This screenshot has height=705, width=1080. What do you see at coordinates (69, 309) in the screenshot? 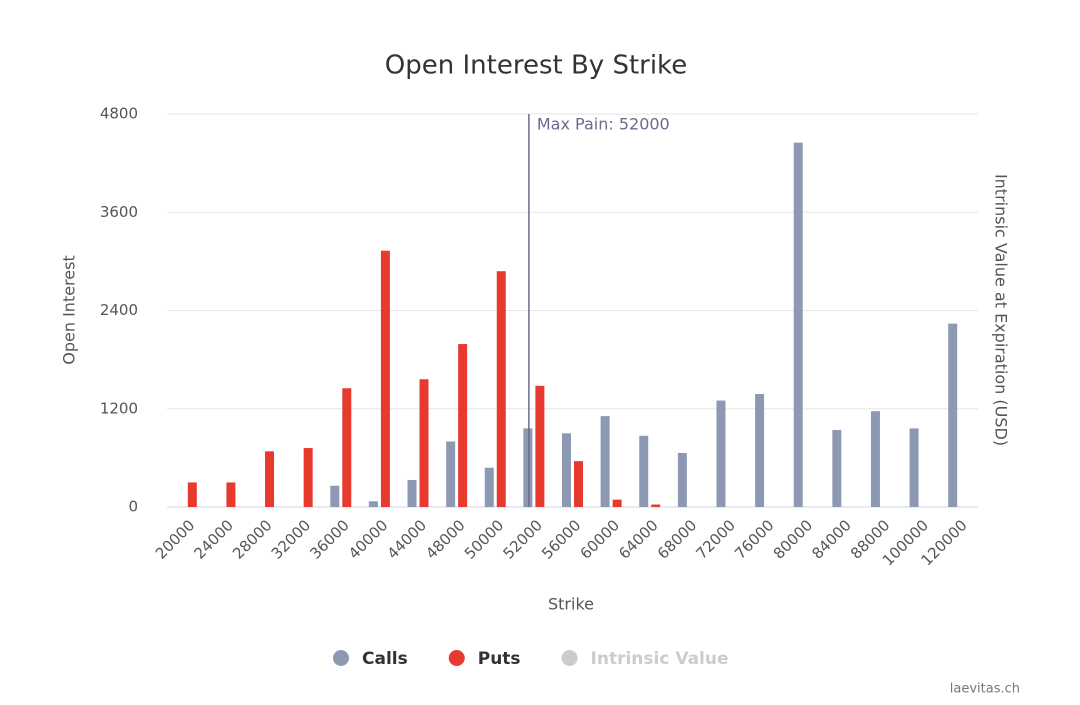
I see `y-axis-title: Open Interest` at bounding box center [69, 309].